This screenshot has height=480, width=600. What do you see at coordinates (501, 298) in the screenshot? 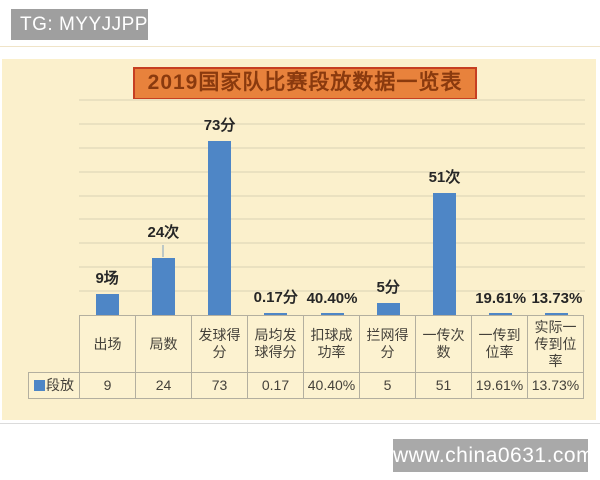
I see `bar-data-label: 19.61%` at bounding box center [501, 298].